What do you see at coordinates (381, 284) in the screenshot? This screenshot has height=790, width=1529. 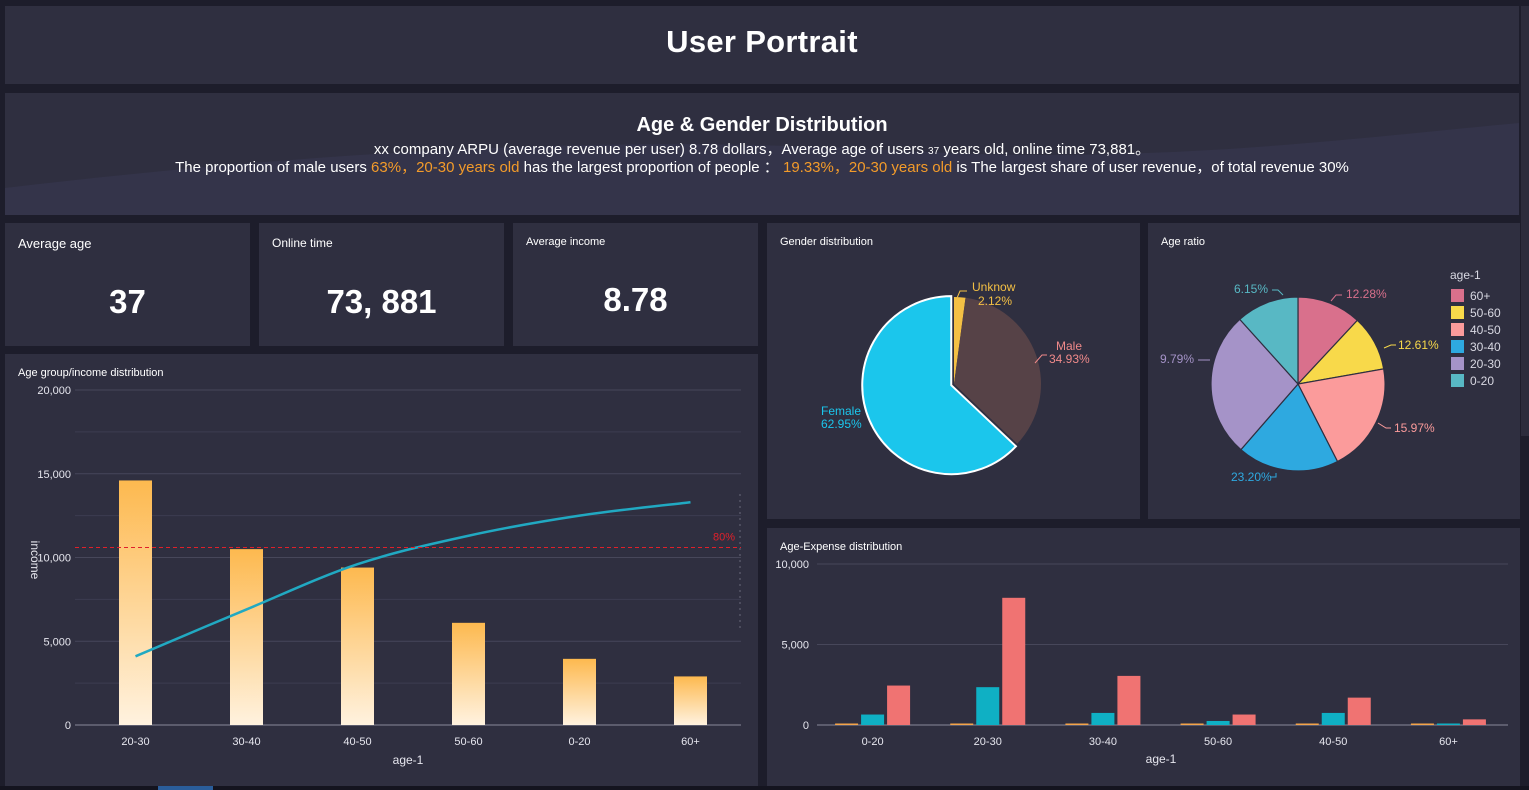 I see `kpi-online-time: Online time 73, 881` at bounding box center [381, 284].